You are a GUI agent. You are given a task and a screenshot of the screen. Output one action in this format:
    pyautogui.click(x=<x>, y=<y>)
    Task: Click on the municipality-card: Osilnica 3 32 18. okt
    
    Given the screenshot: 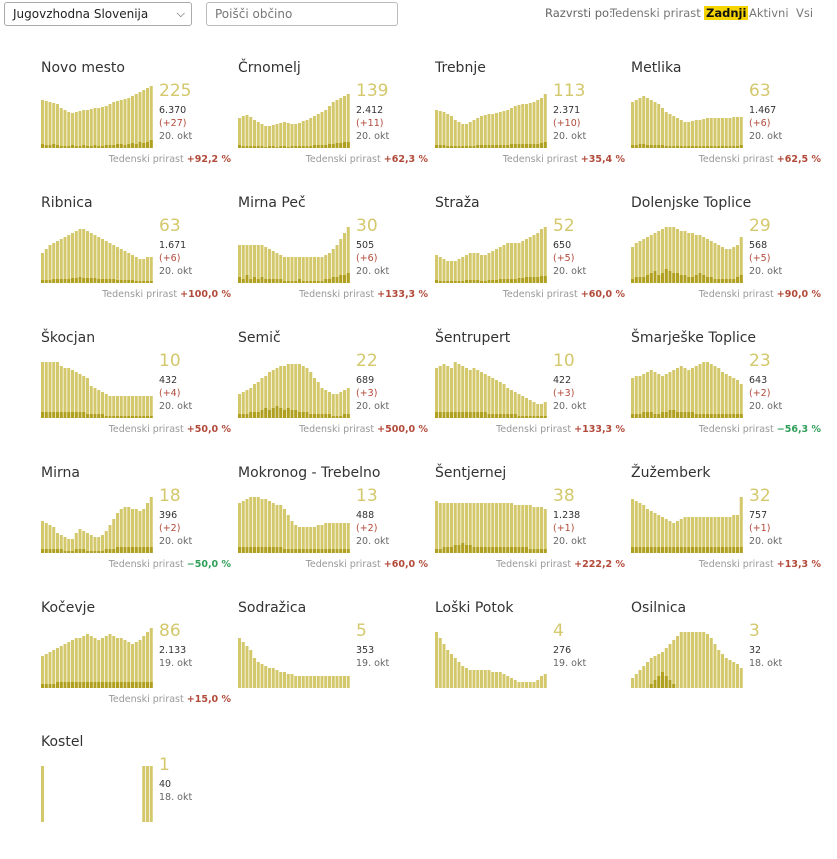 What is the action you would take?
    pyautogui.click(x=726, y=662)
    